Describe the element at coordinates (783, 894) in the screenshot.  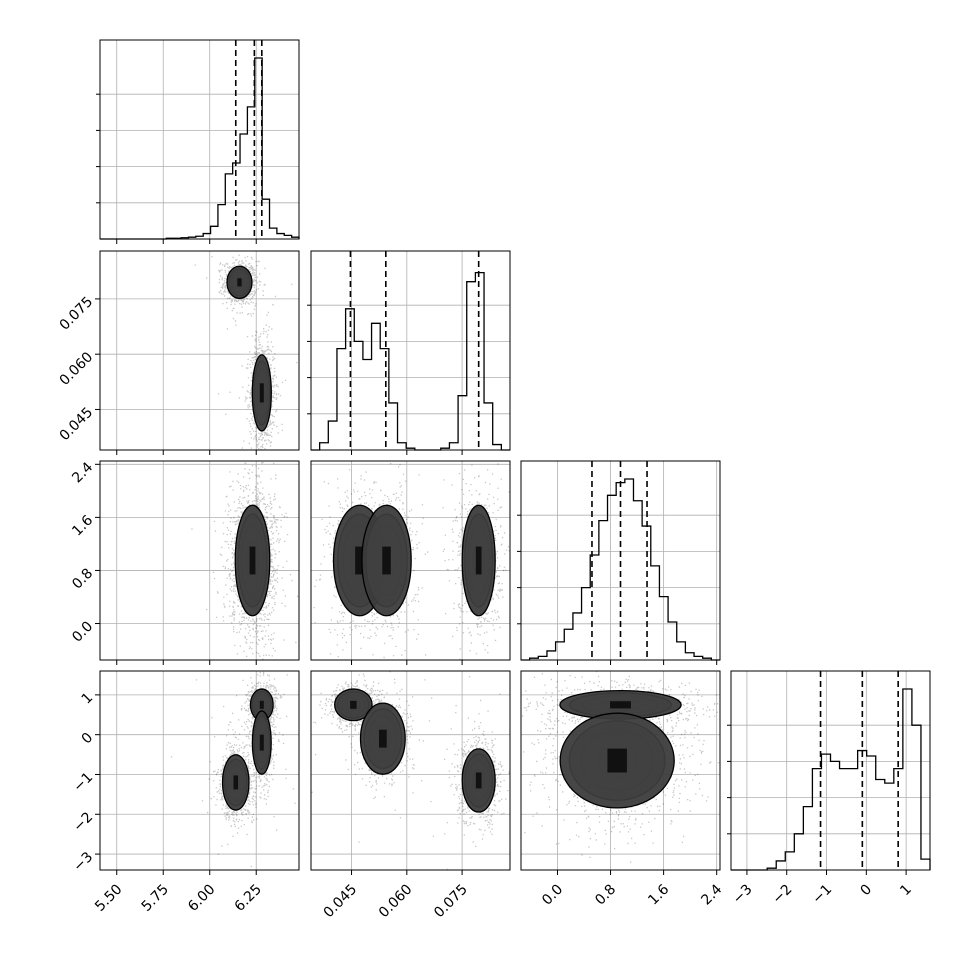
I see `xtick-label-3-1: −2` at that location.